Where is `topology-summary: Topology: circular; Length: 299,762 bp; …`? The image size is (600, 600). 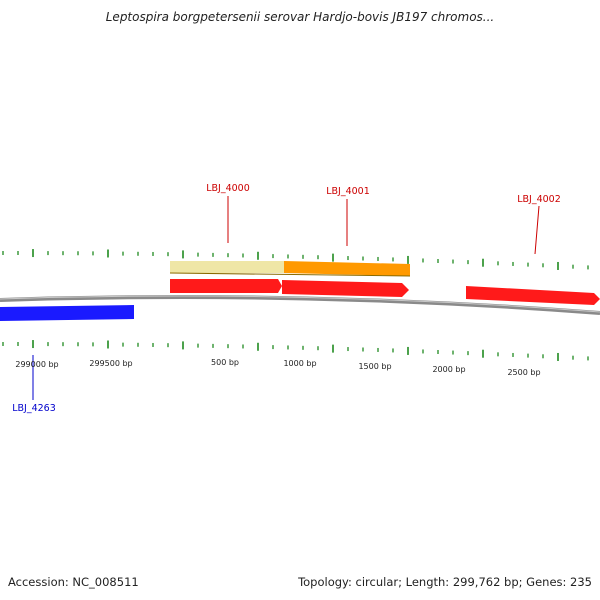 topology-summary: Topology: circular; Length: 299,762 bp; … is located at coordinates (445, 582).